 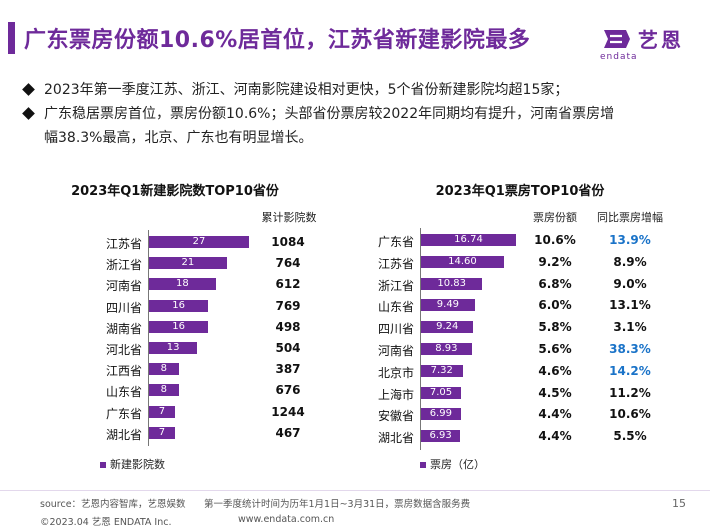 I want to click on table-value: 13.1%, so click(x=630, y=305).